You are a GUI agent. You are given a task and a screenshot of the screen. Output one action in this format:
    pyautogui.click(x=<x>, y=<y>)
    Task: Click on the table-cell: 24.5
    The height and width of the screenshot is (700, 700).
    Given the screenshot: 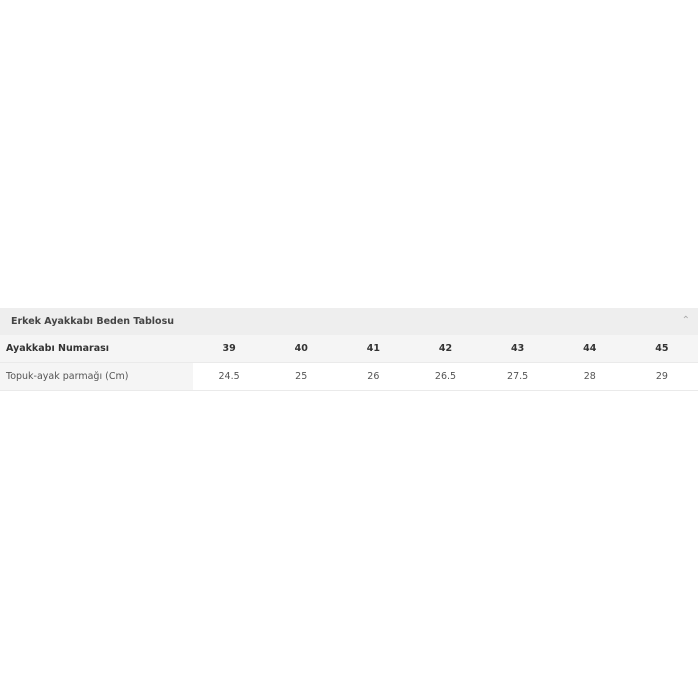 What is the action you would take?
    pyautogui.click(x=229, y=376)
    